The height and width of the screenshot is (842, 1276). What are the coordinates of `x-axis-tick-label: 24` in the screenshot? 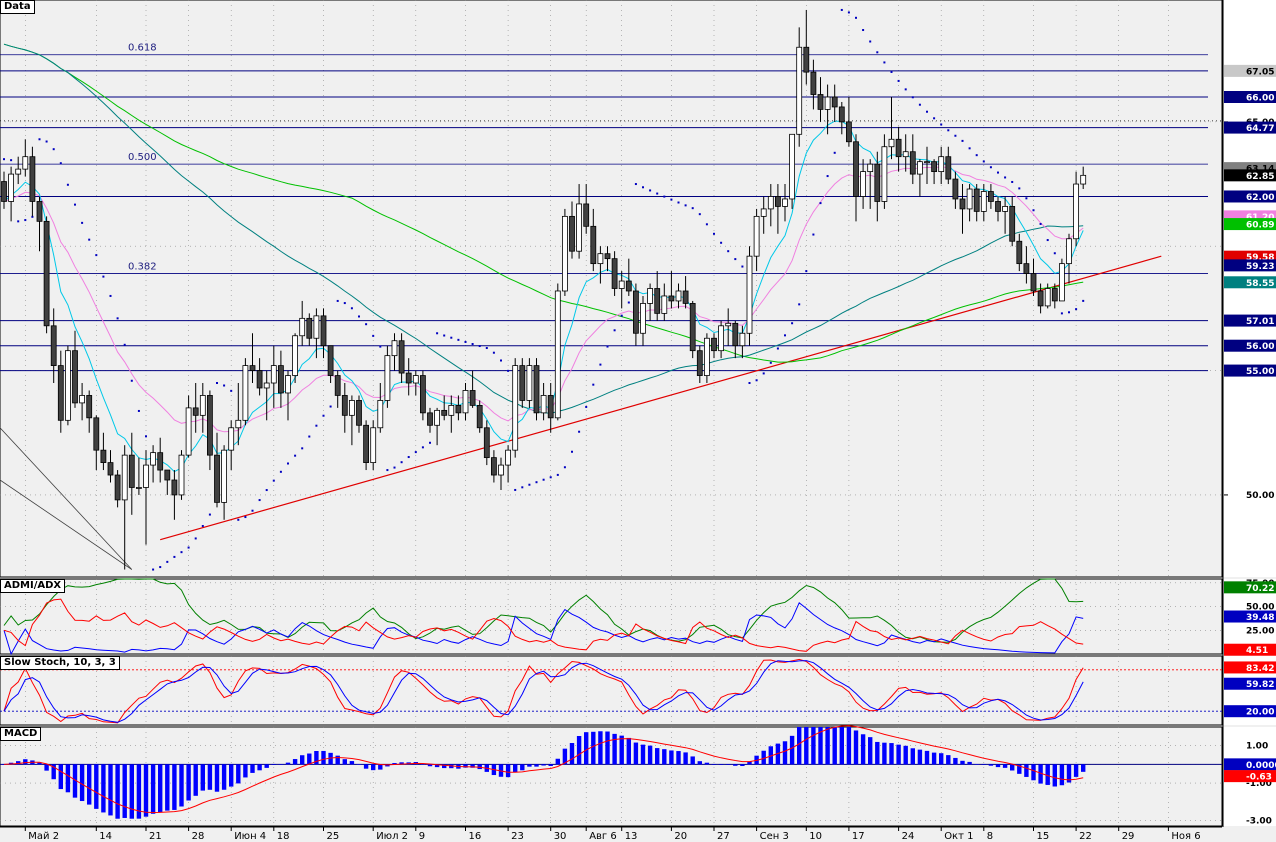 It's located at (908, 836).